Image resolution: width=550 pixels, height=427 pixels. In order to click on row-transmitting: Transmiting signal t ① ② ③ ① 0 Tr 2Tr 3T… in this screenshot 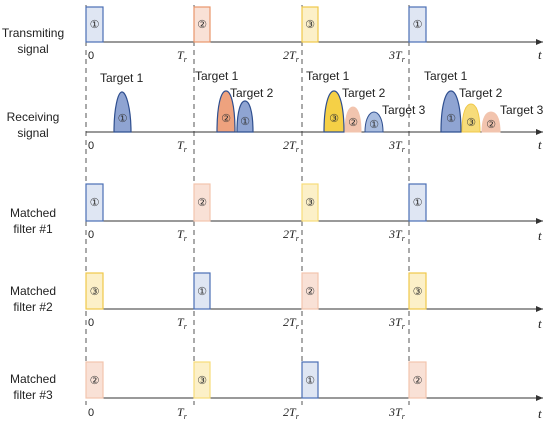, I will do `click(272, 35)`.